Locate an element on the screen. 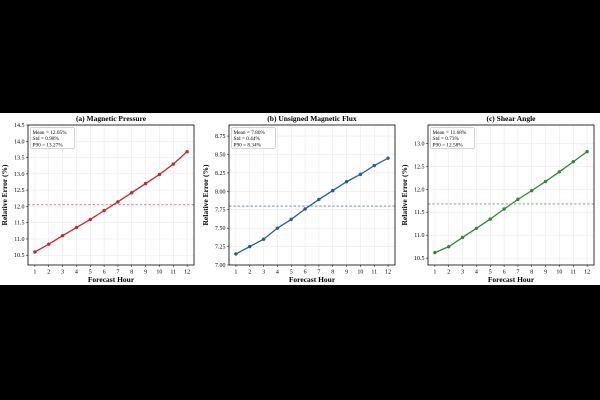  x-tick-label: 9 is located at coordinates (145, 273).